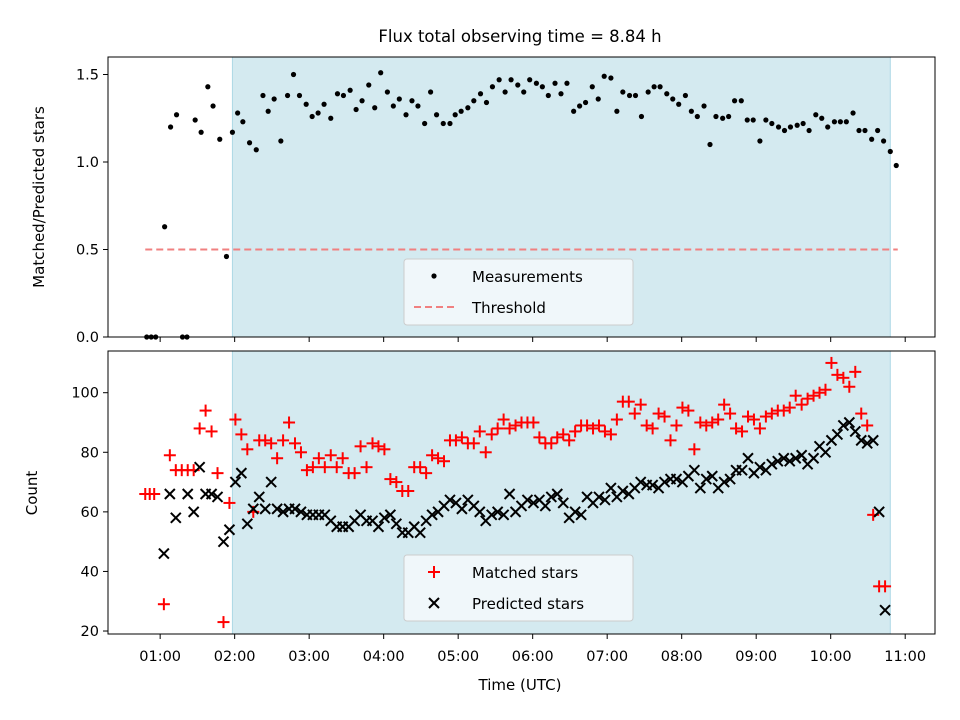 The image size is (960, 720). What do you see at coordinates (527, 277) in the screenshot?
I see `legend-measurements-label: Measurements` at bounding box center [527, 277].